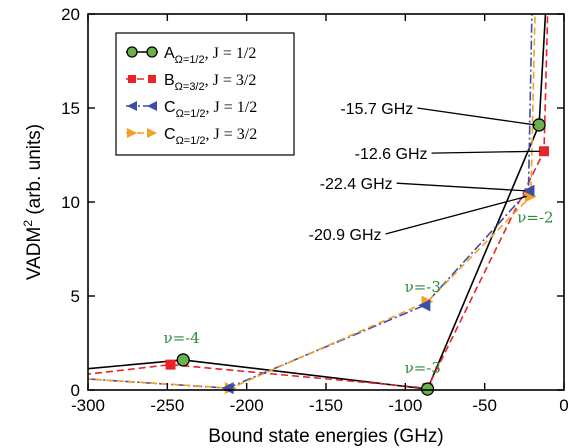  I want to click on x-tick-label: -300, so click(88, 405).